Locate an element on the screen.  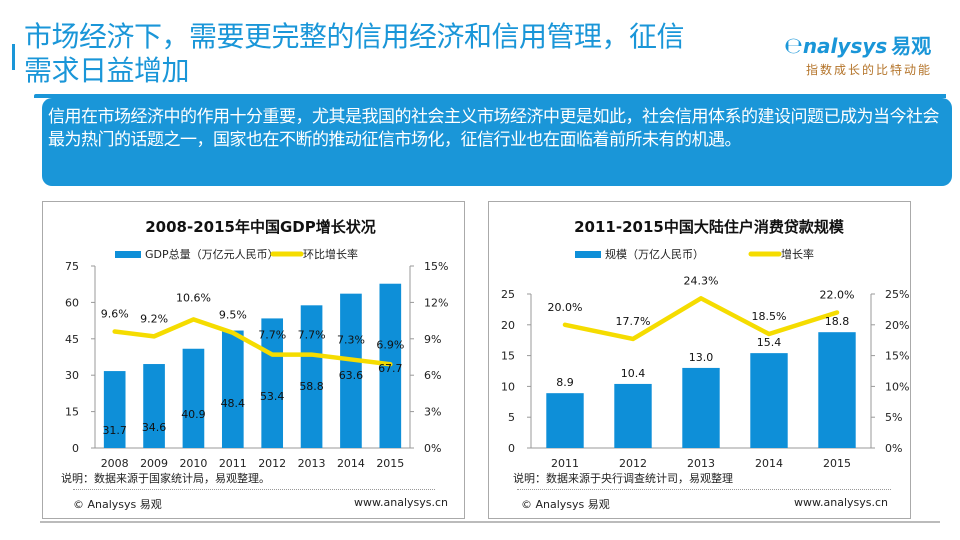
bar-value-label: 58.8 is located at coordinates (311, 386).